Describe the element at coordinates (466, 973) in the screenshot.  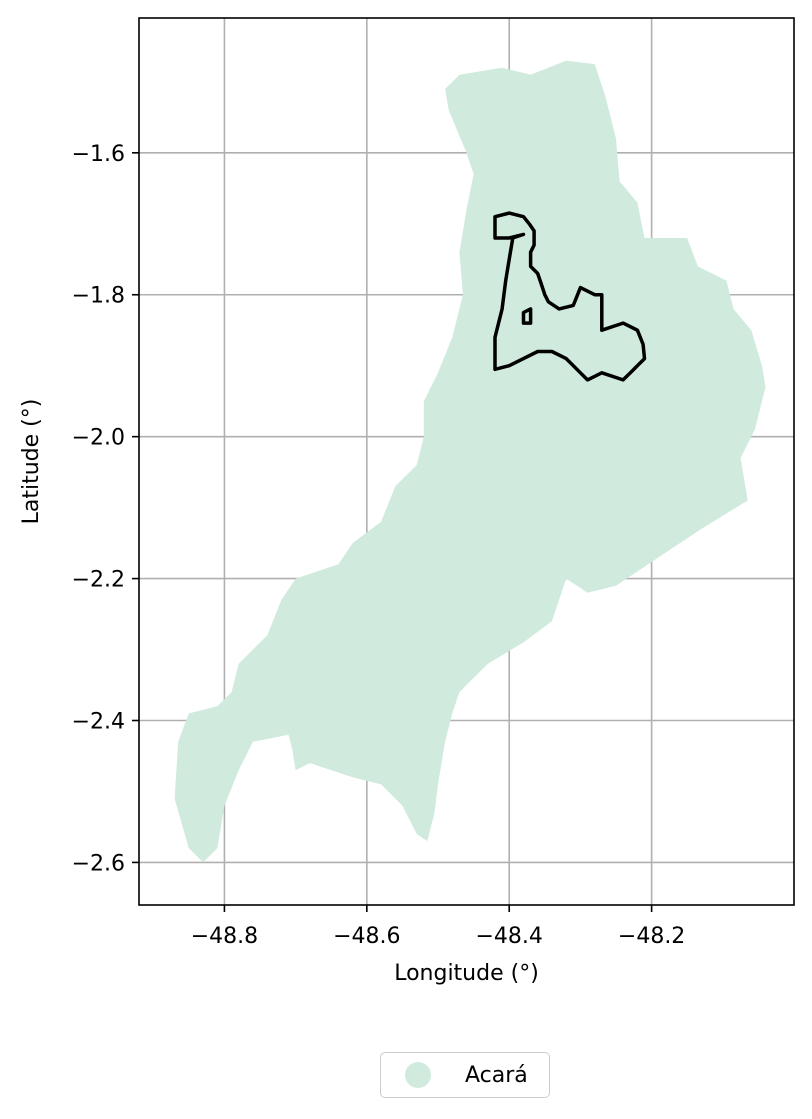
I see `x-axis-title: Longitude (°)` at that location.